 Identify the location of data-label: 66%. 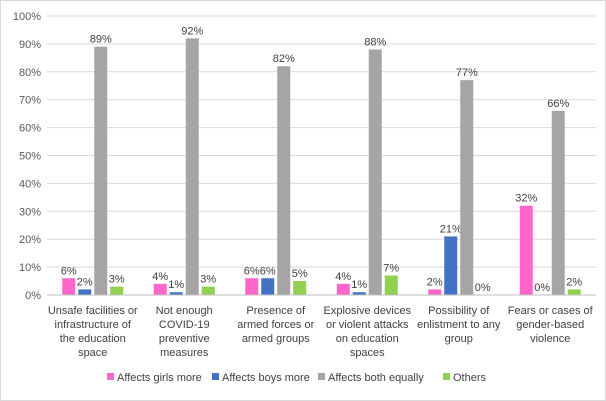
(558, 104).